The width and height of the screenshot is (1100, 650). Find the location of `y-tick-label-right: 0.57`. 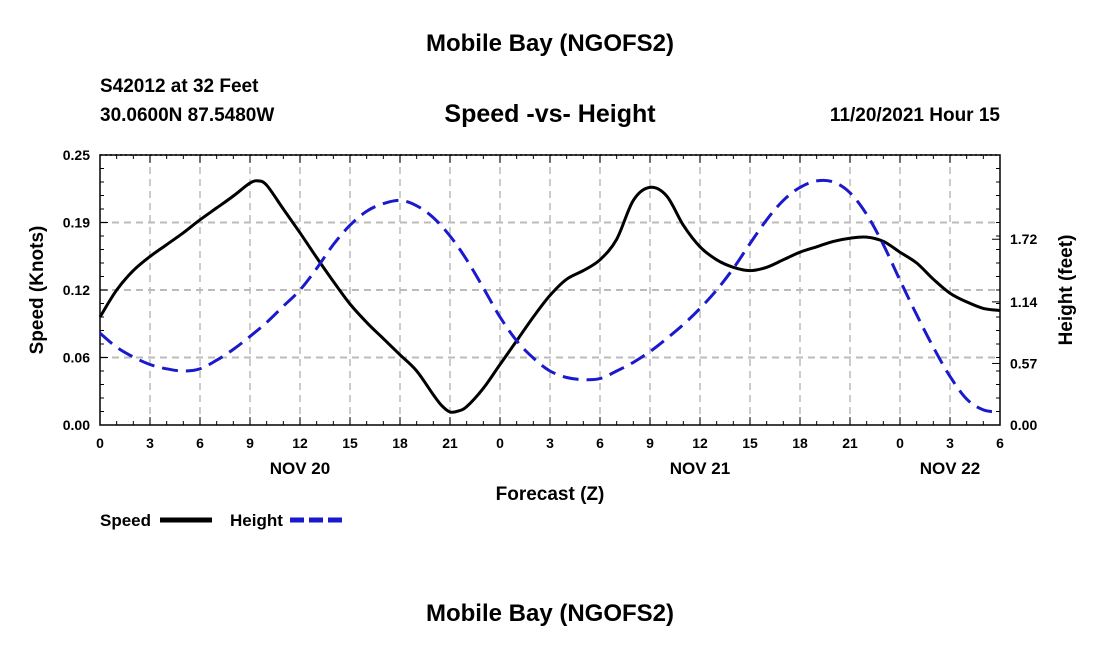

y-tick-label-right: 0.57 is located at coordinates (1023, 363).